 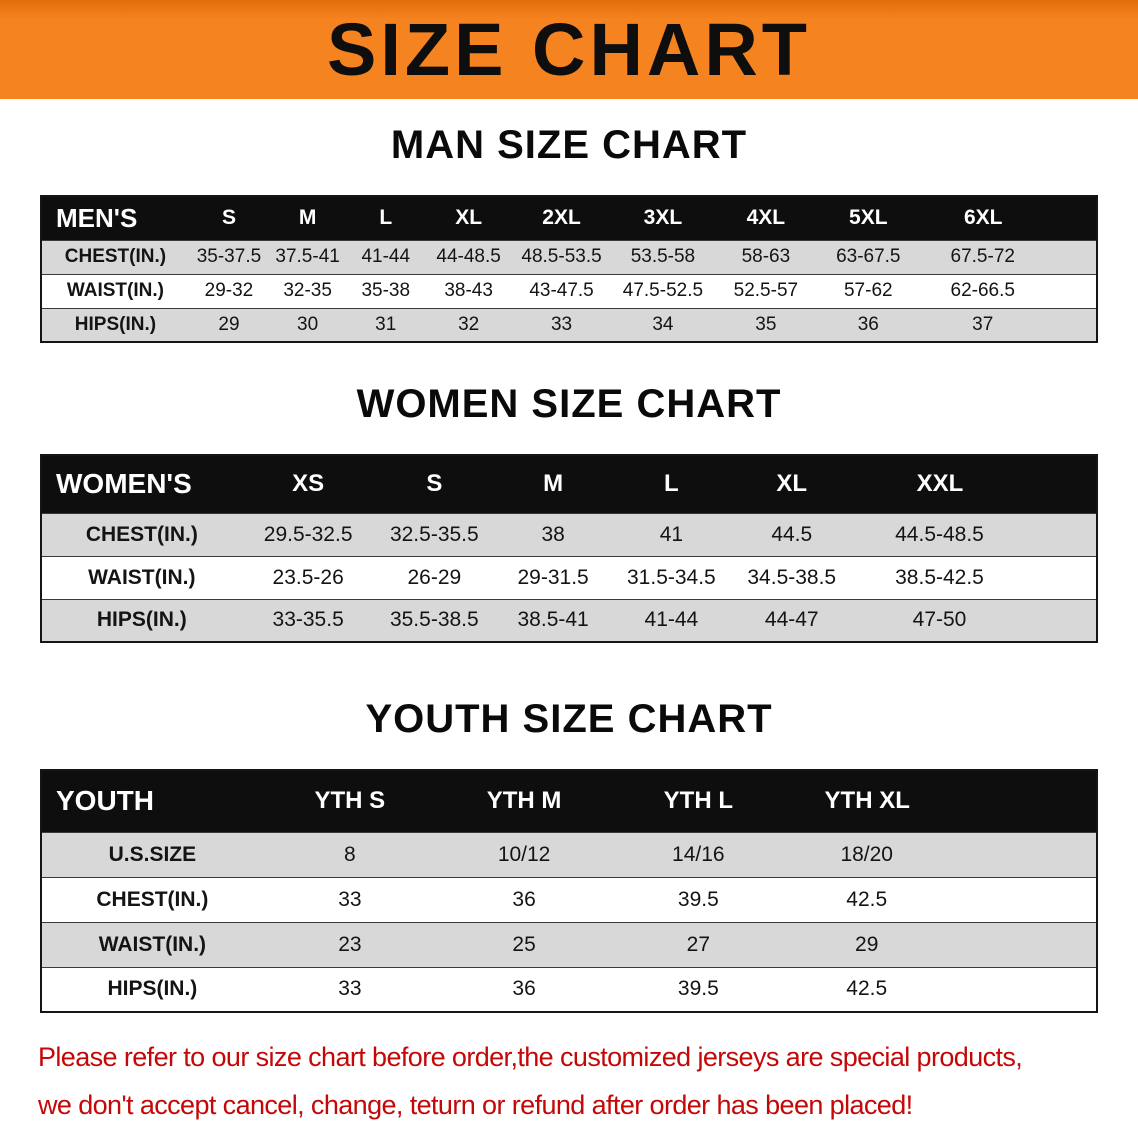 I want to click on size-value-cell: 57-62, so click(x=868, y=290).